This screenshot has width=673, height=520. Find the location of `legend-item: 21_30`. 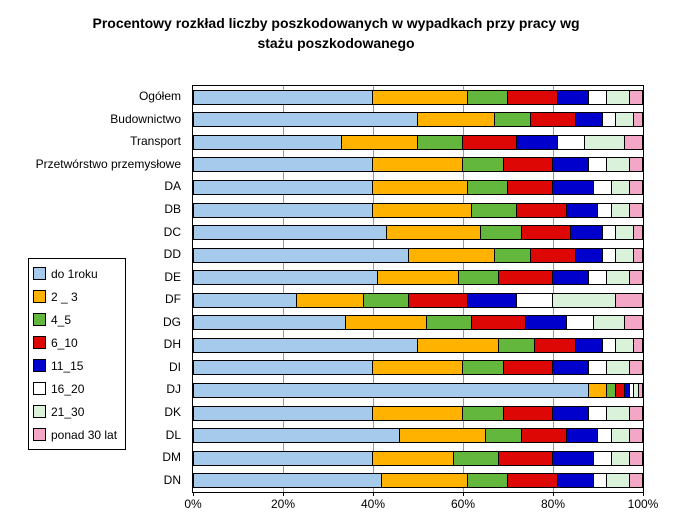

legend-item: 21_30 is located at coordinates (75, 411).